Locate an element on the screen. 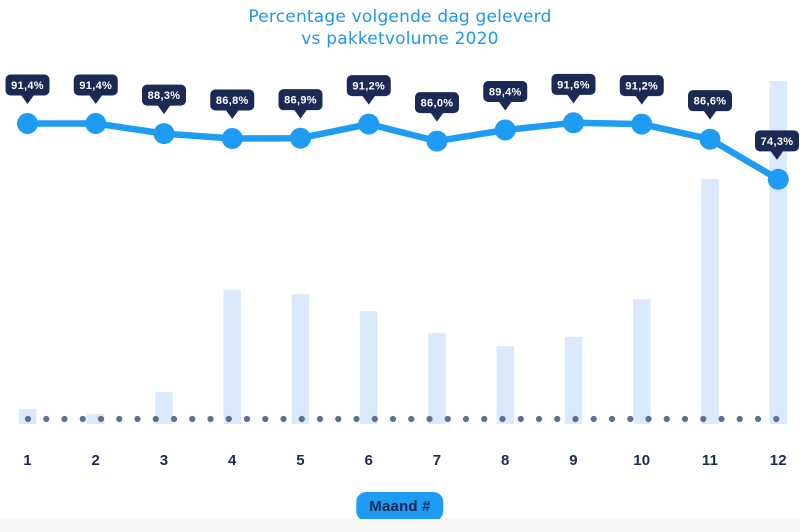 The image size is (800, 532). month-tick-label: 2 is located at coordinates (96, 460).